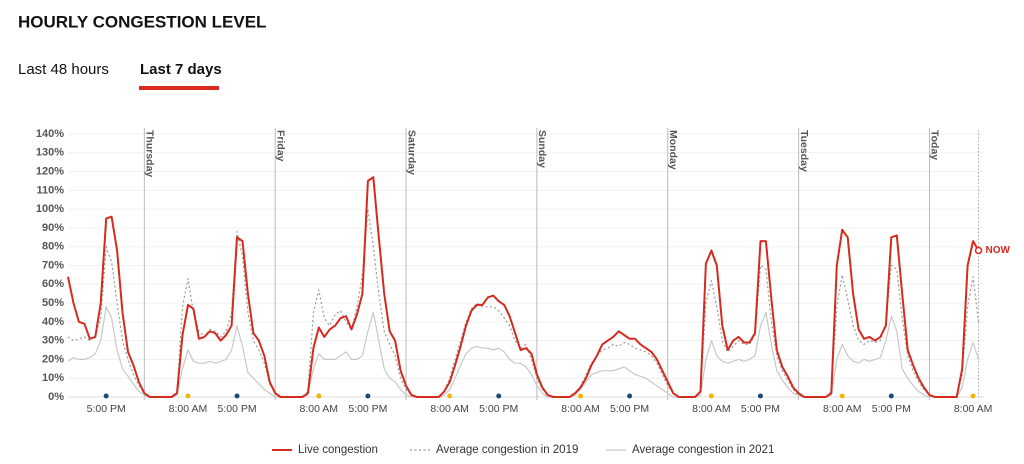  Describe the element at coordinates (673, 150) in the screenshot. I see `day-label: Monday` at that location.